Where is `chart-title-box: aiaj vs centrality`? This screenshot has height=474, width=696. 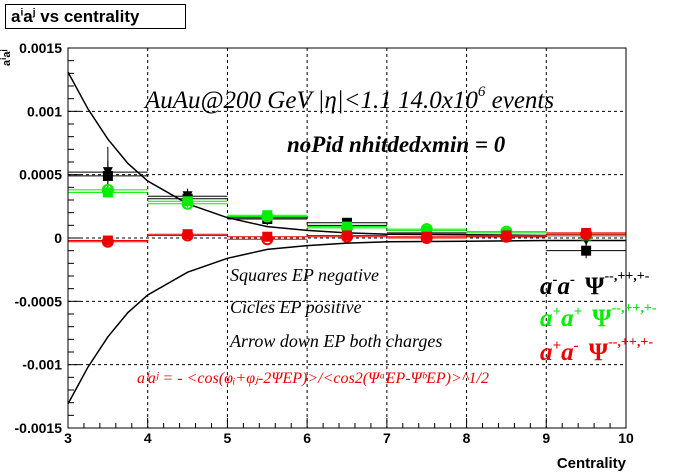
chart-title-box: aiaj vs centrality is located at coordinates (95, 16).